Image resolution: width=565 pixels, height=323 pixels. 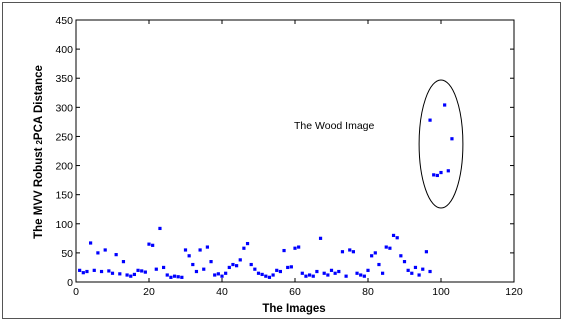 I want to click on annotation-ellipse, so click(x=441, y=144).